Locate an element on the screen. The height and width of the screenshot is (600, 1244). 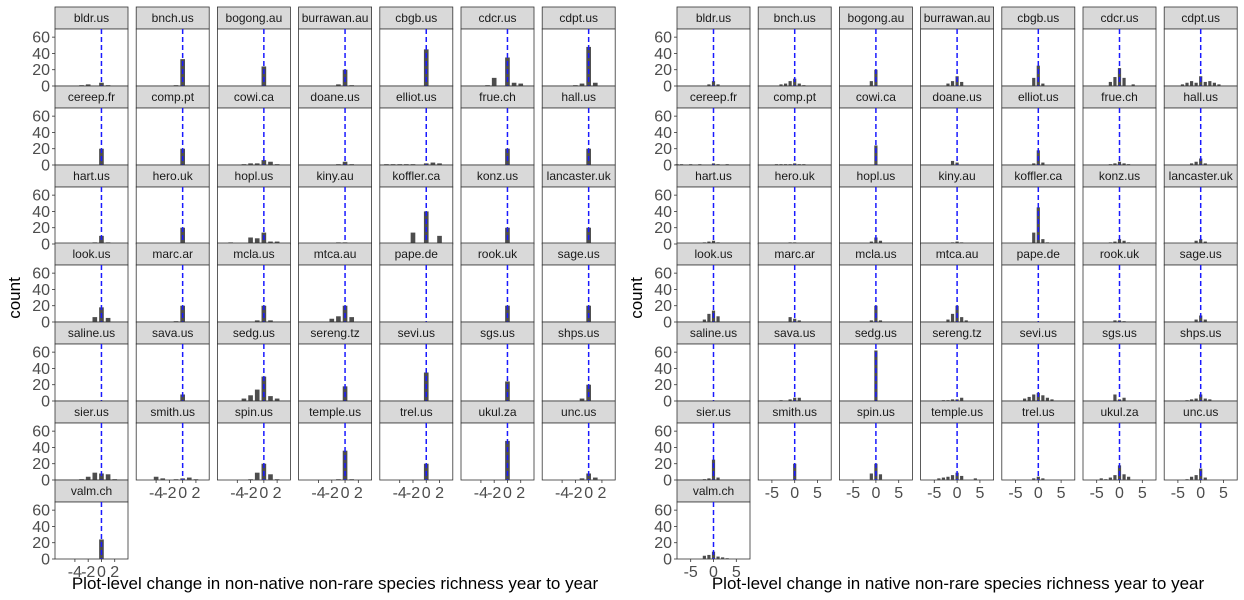
facet-lancaster.uk: lancaster.uk is located at coordinates (578, 204).